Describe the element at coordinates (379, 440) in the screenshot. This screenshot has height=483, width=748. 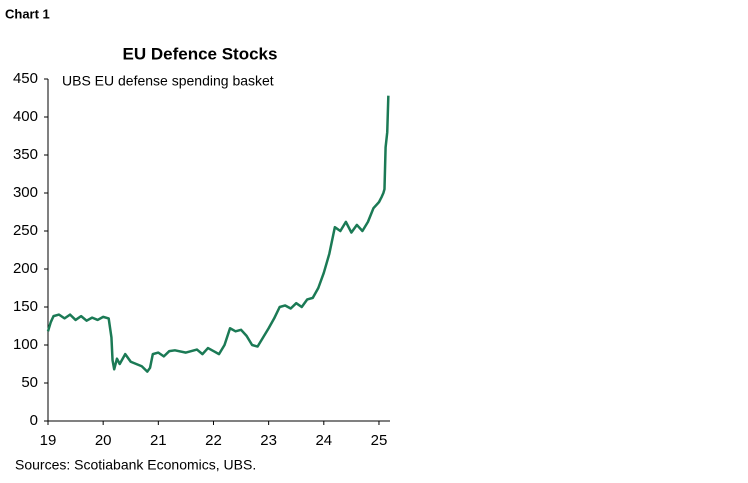
I see `x-tick-label: 25` at that location.